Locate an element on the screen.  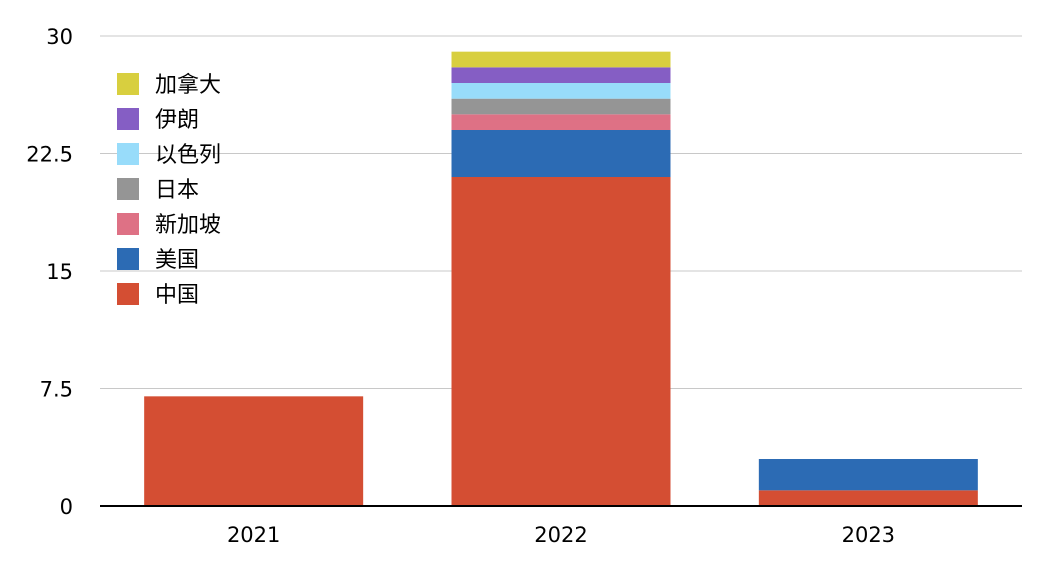
bar-segment-2022-伊朗 is located at coordinates (561, 75).